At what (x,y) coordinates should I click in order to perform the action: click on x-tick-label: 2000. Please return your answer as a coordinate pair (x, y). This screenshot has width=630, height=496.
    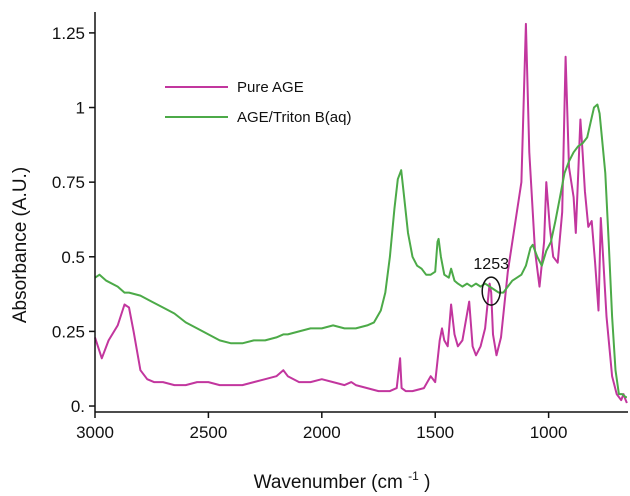
    Looking at the image, I should click on (322, 432).